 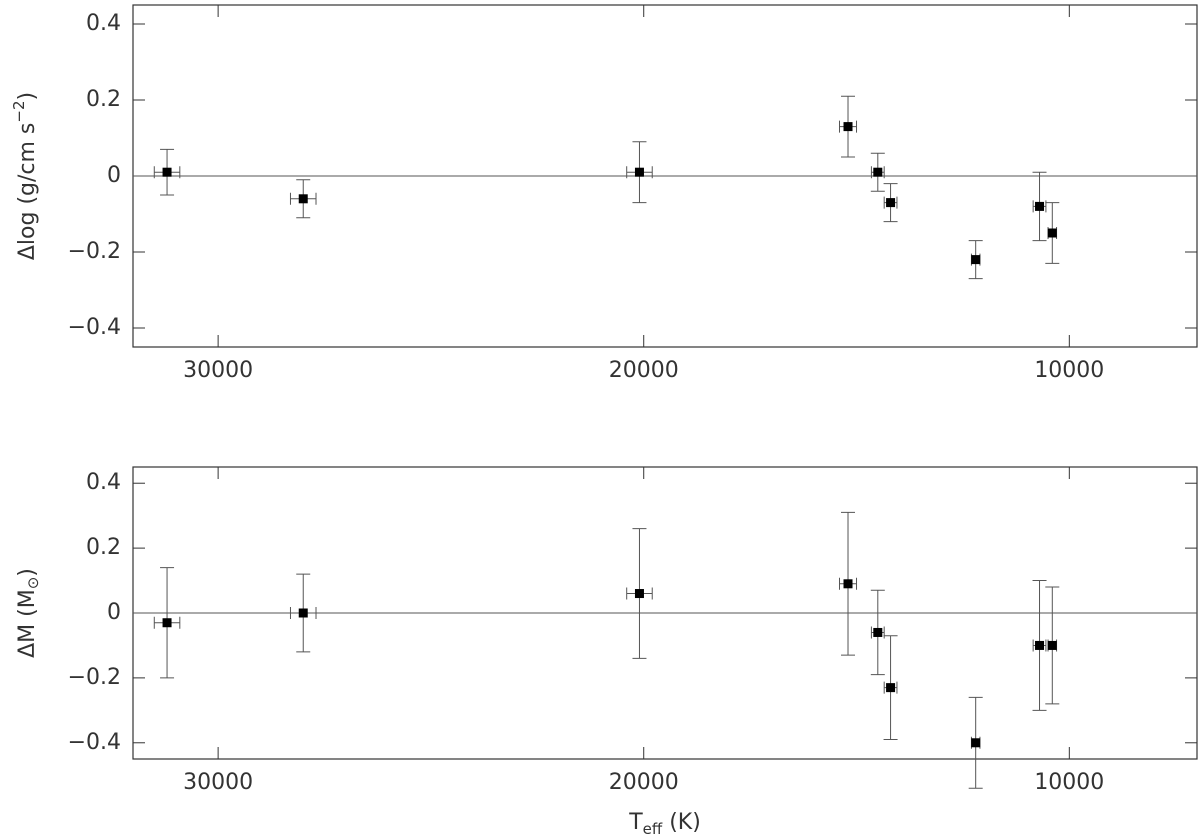 What do you see at coordinates (681, 822) in the screenshot?
I see `x-axis-label-part: (K)` at bounding box center [681, 822].